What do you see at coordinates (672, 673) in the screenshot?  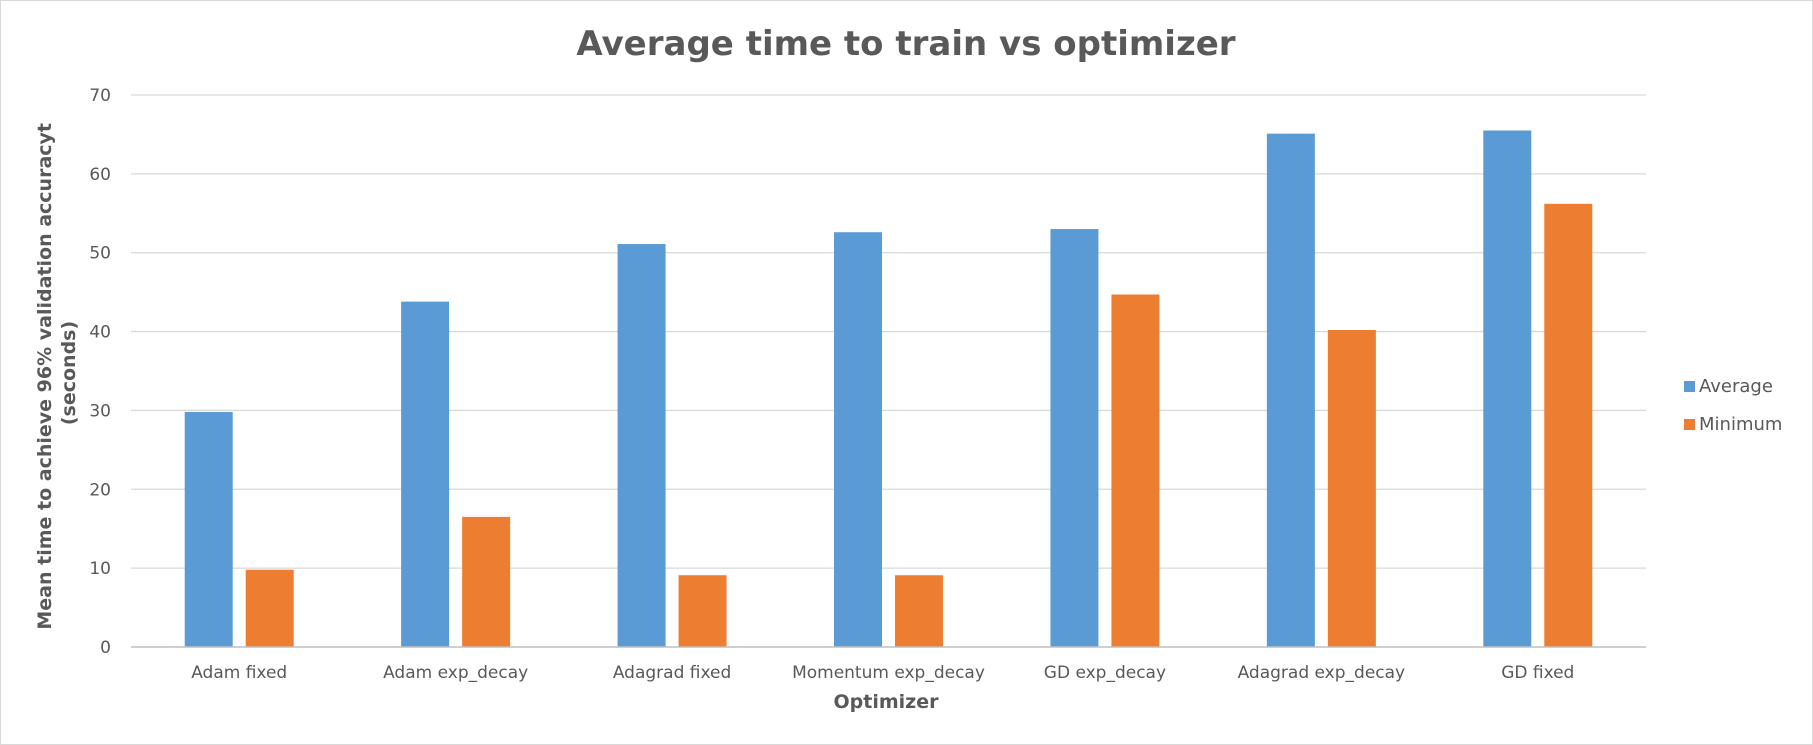 I see `x-tick-label: Adagrad fixed` at bounding box center [672, 673].